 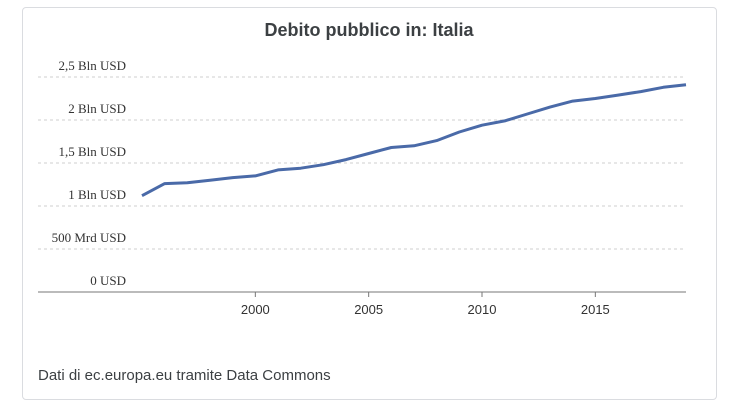 I want to click on y-tick-label: 0 USD, so click(x=108, y=280).